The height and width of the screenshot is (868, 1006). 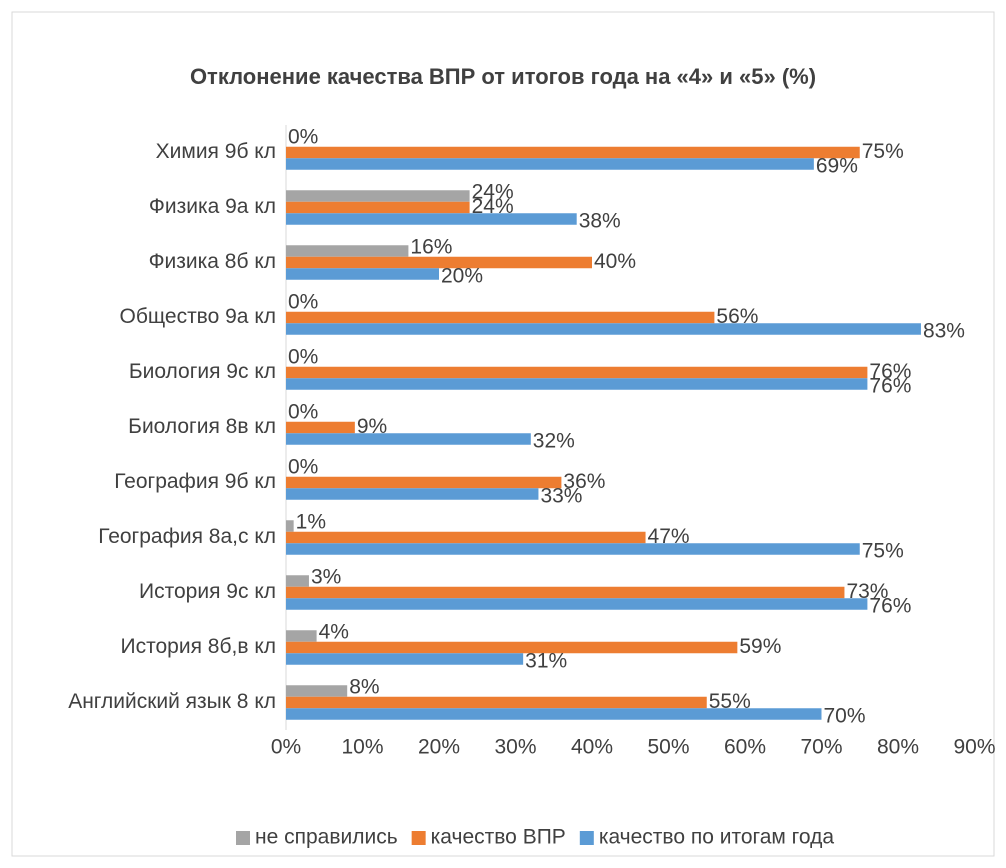 I want to click on y-tick-label: Физика 9а кл, so click(x=212, y=206).